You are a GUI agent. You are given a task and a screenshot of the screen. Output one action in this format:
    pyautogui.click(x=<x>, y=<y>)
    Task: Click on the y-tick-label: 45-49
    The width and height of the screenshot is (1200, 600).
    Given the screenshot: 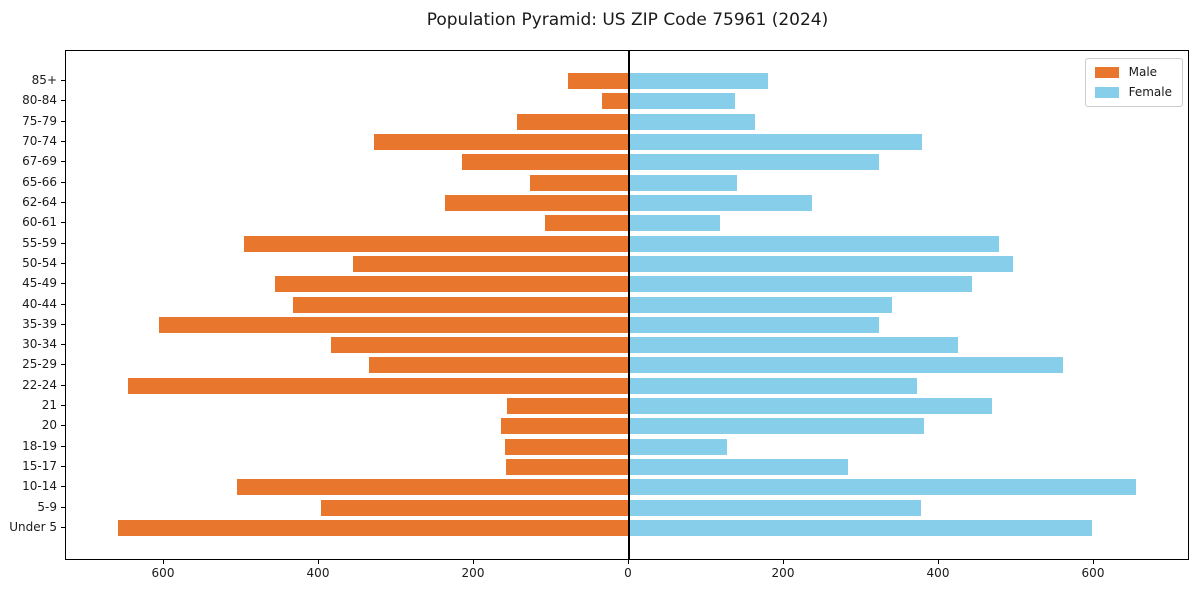 What is the action you would take?
    pyautogui.click(x=39, y=283)
    